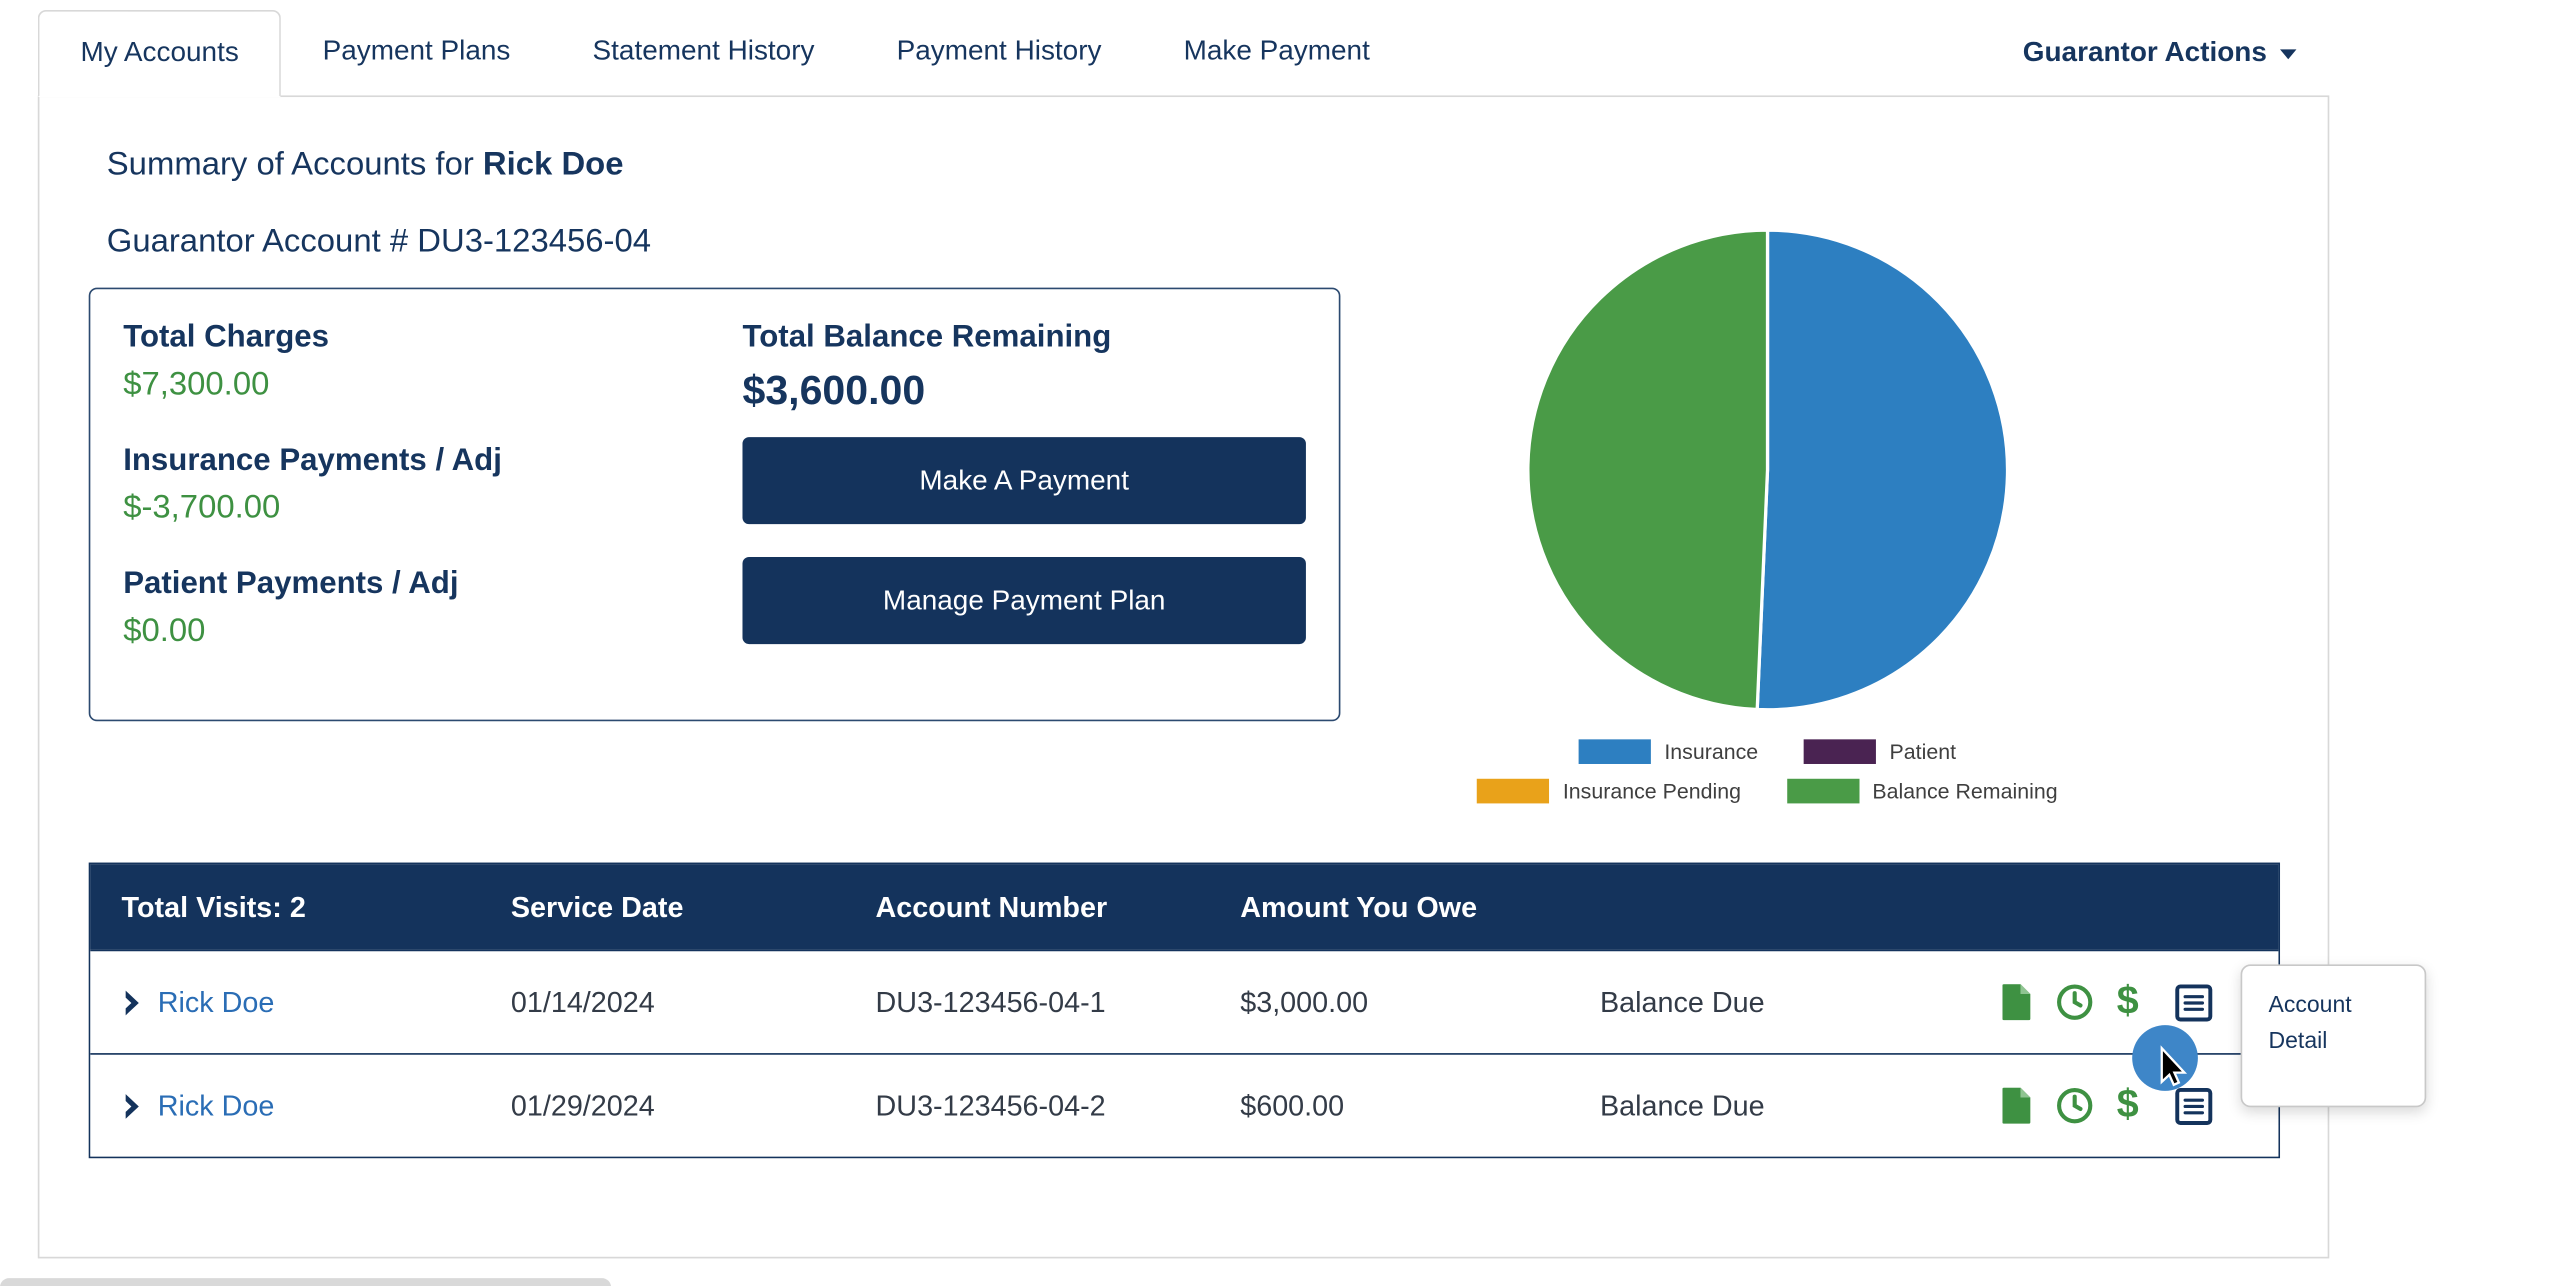  Describe the element at coordinates (1767, 771) in the screenshot. I see `pie-legend: Insurance Patient Insurance` at that location.